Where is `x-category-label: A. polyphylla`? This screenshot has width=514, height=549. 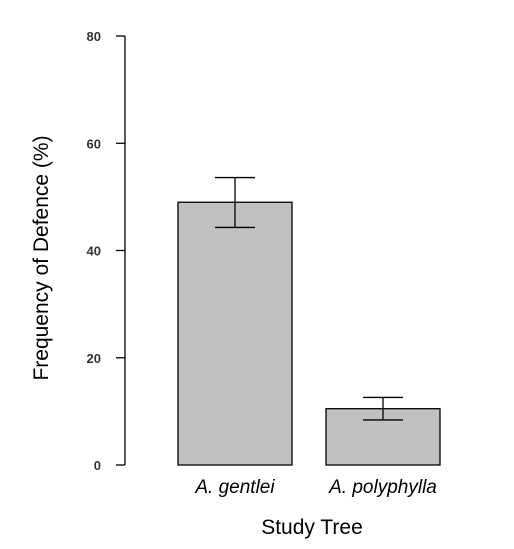
x-category-label: A. polyphylla is located at coordinates (382, 487).